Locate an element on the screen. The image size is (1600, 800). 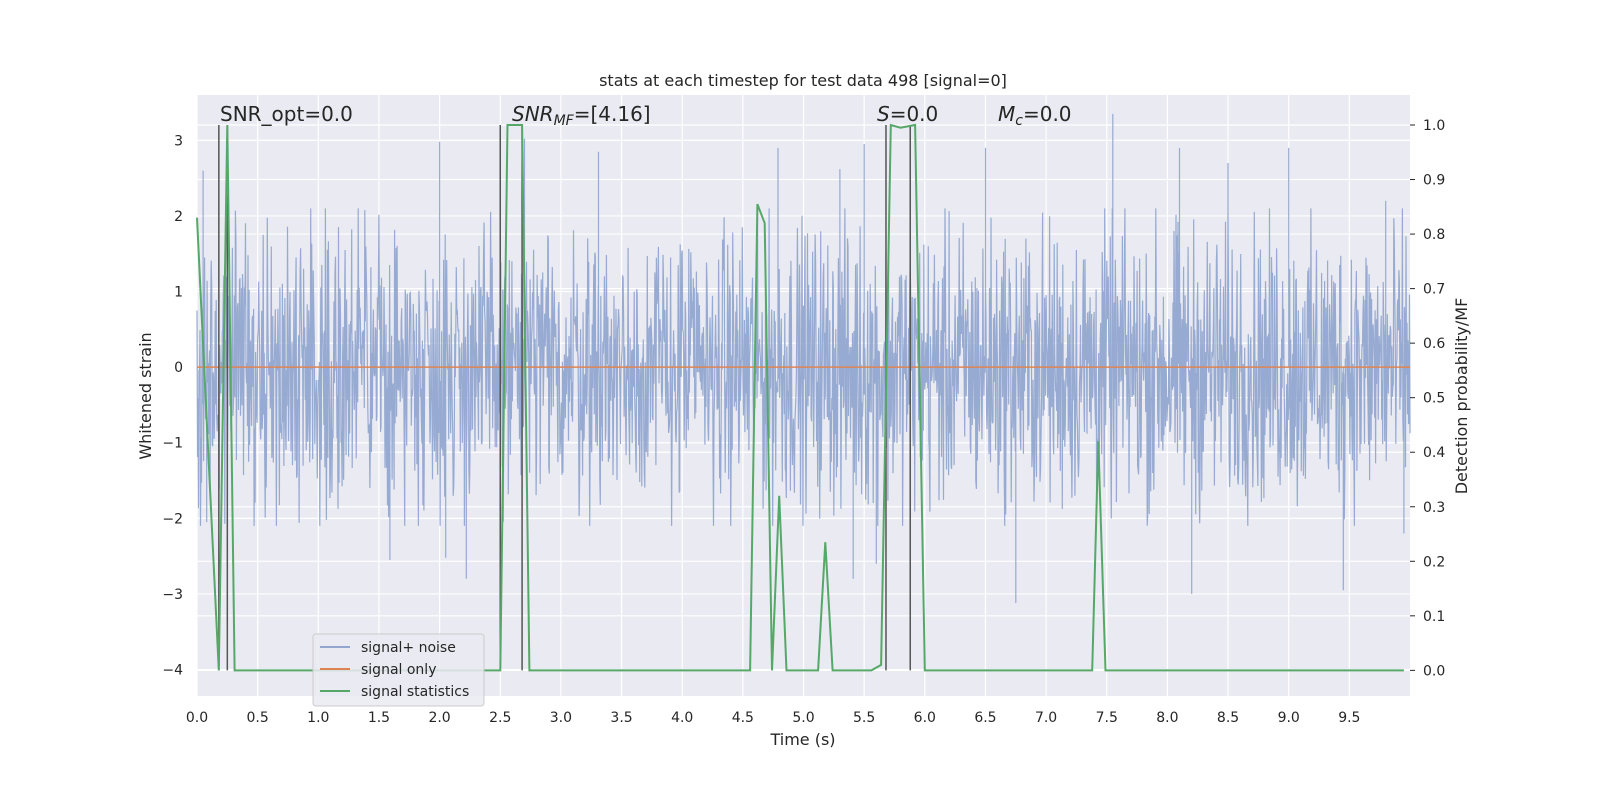
annotation-snr-opt: SNR_opt=0.0 is located at coordinates (286, 114).